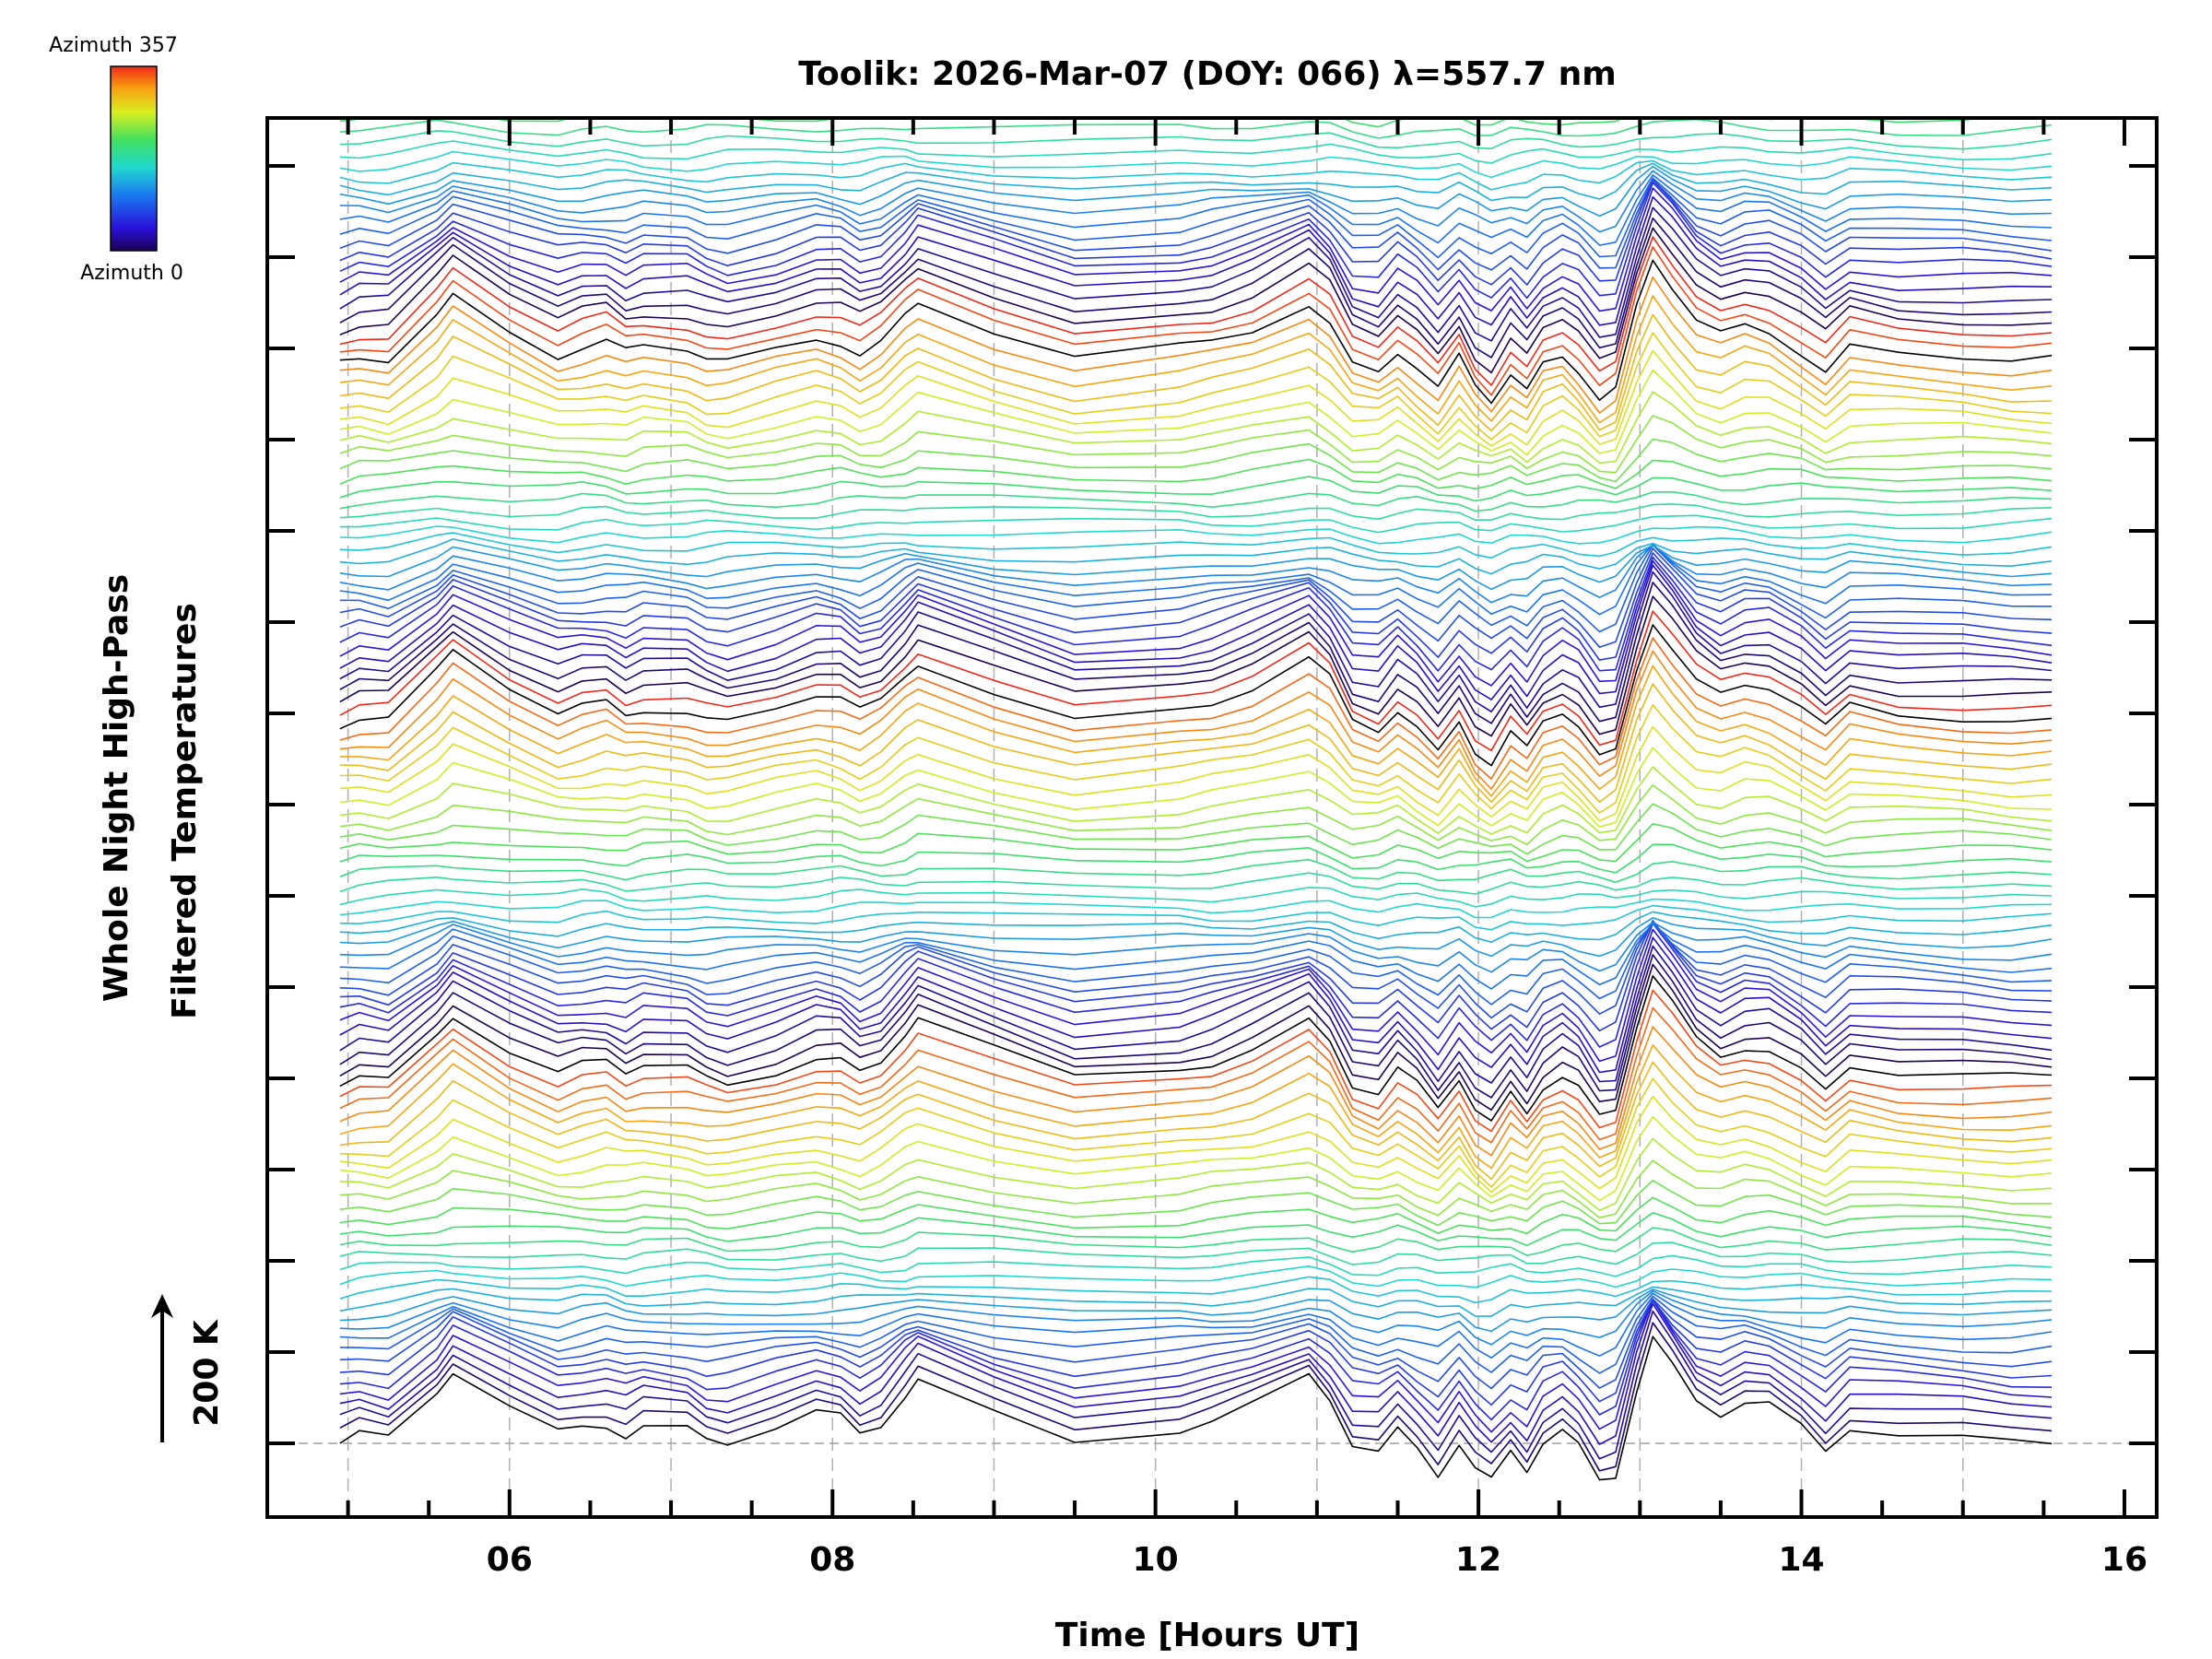 This screenshot has height=1659, width=2212. I want to click on colorbar-gradient, so click(134, 158).